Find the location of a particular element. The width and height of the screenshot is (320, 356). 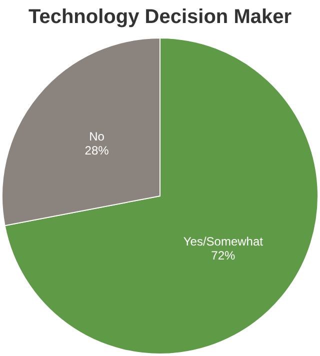

chart-title: Technology Decision Maker is located at coordinates (160, 17).